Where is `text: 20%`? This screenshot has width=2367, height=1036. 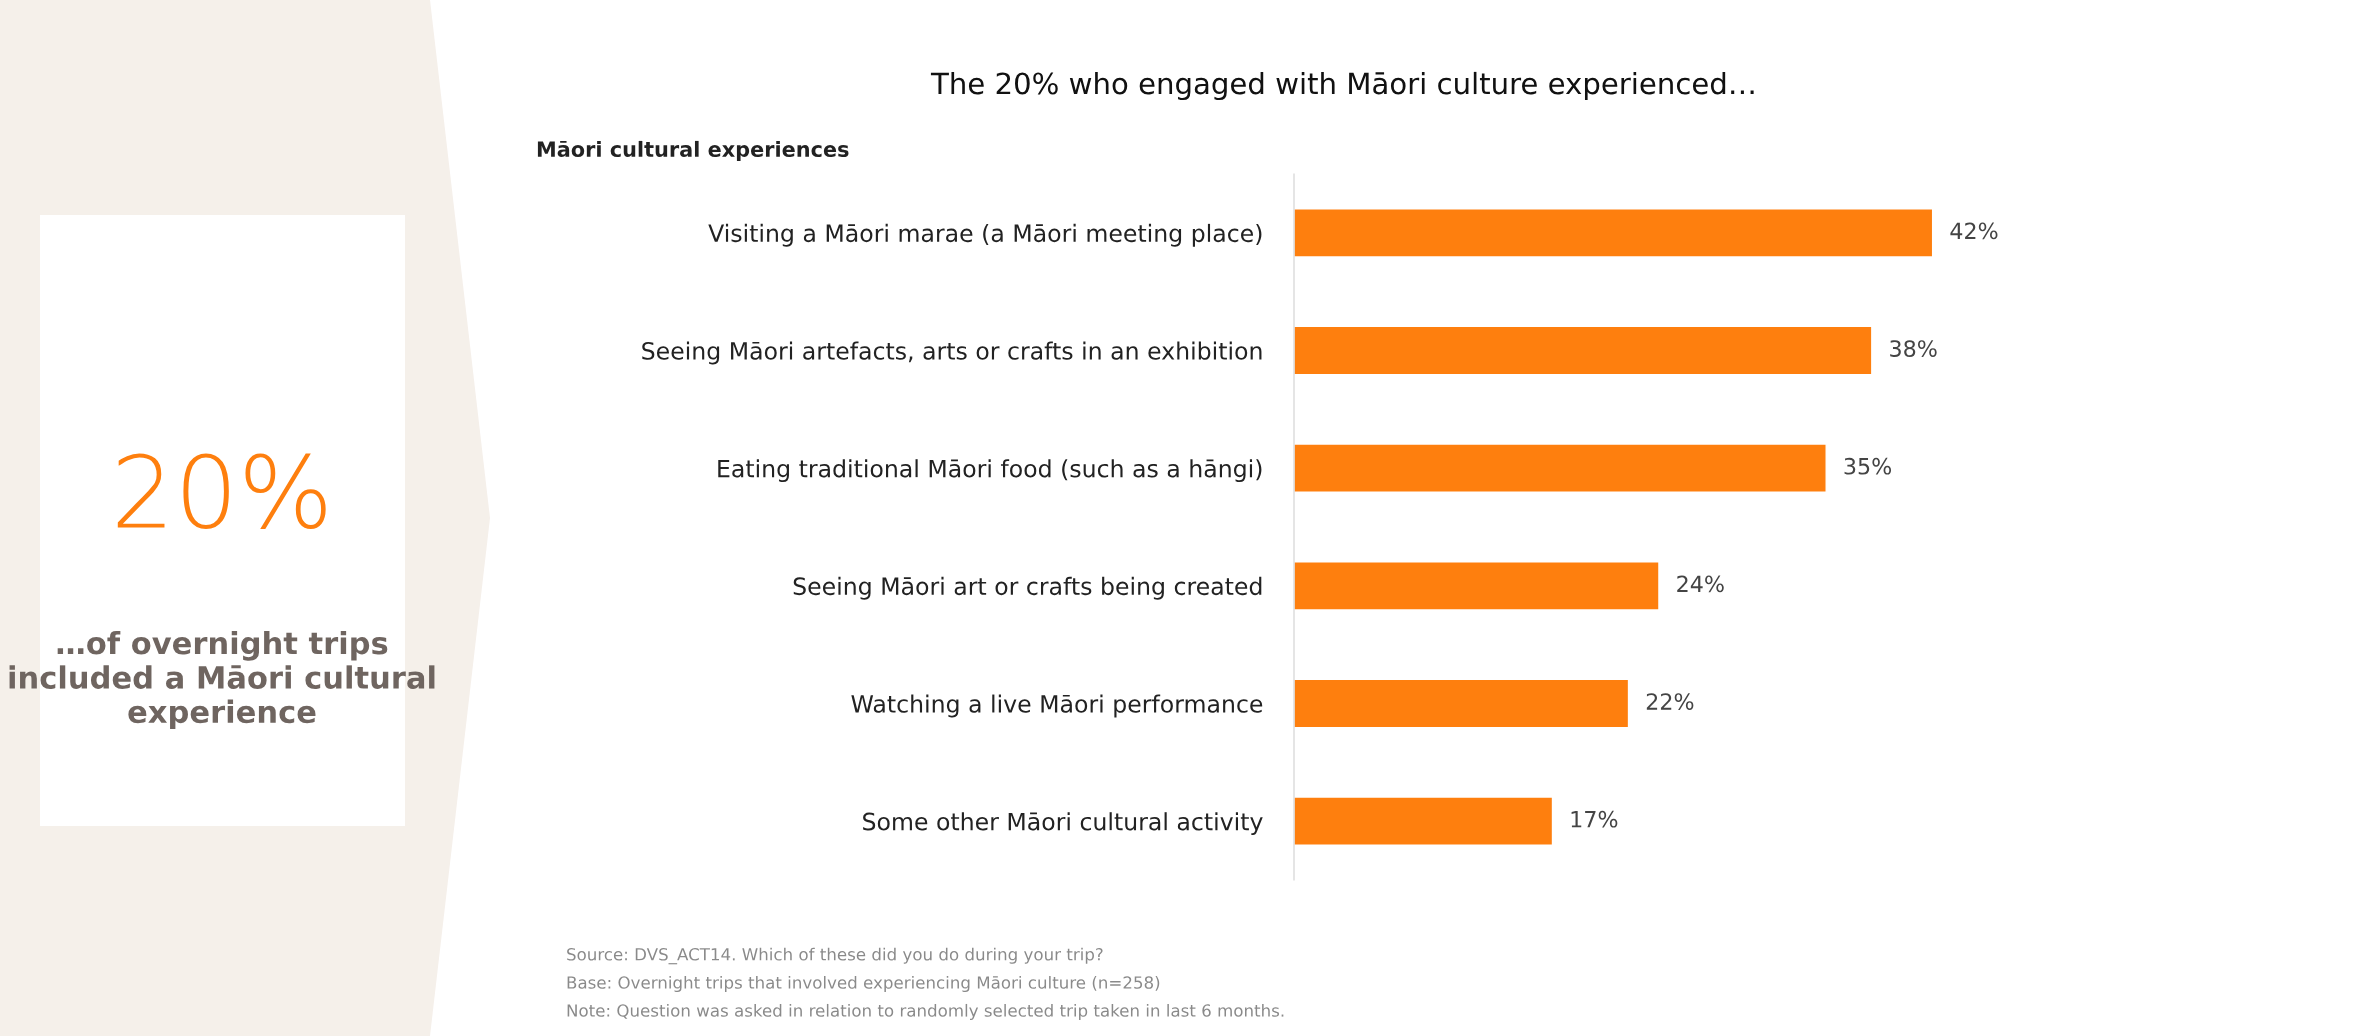
text: 20% is located at coordinates (221, 491).